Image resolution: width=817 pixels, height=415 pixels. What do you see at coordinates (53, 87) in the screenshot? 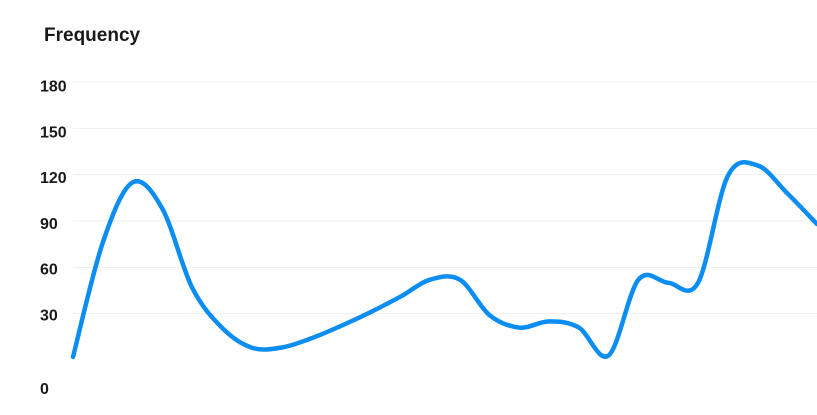
I see `y-tick-label-180: 180` at bounding box center [53, 87].